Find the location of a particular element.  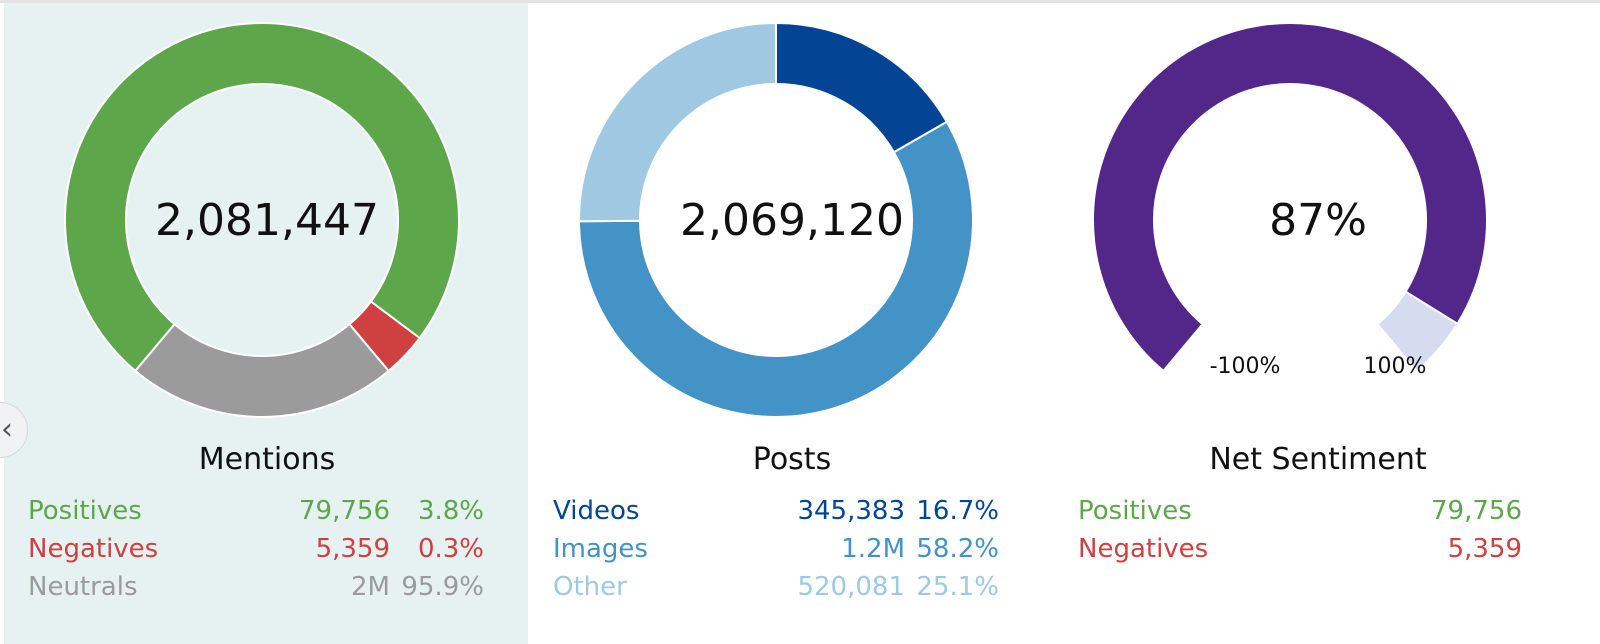

legend-row-neutrals: Neutrals 2M 95.9% is located at coordinates (262, 587).